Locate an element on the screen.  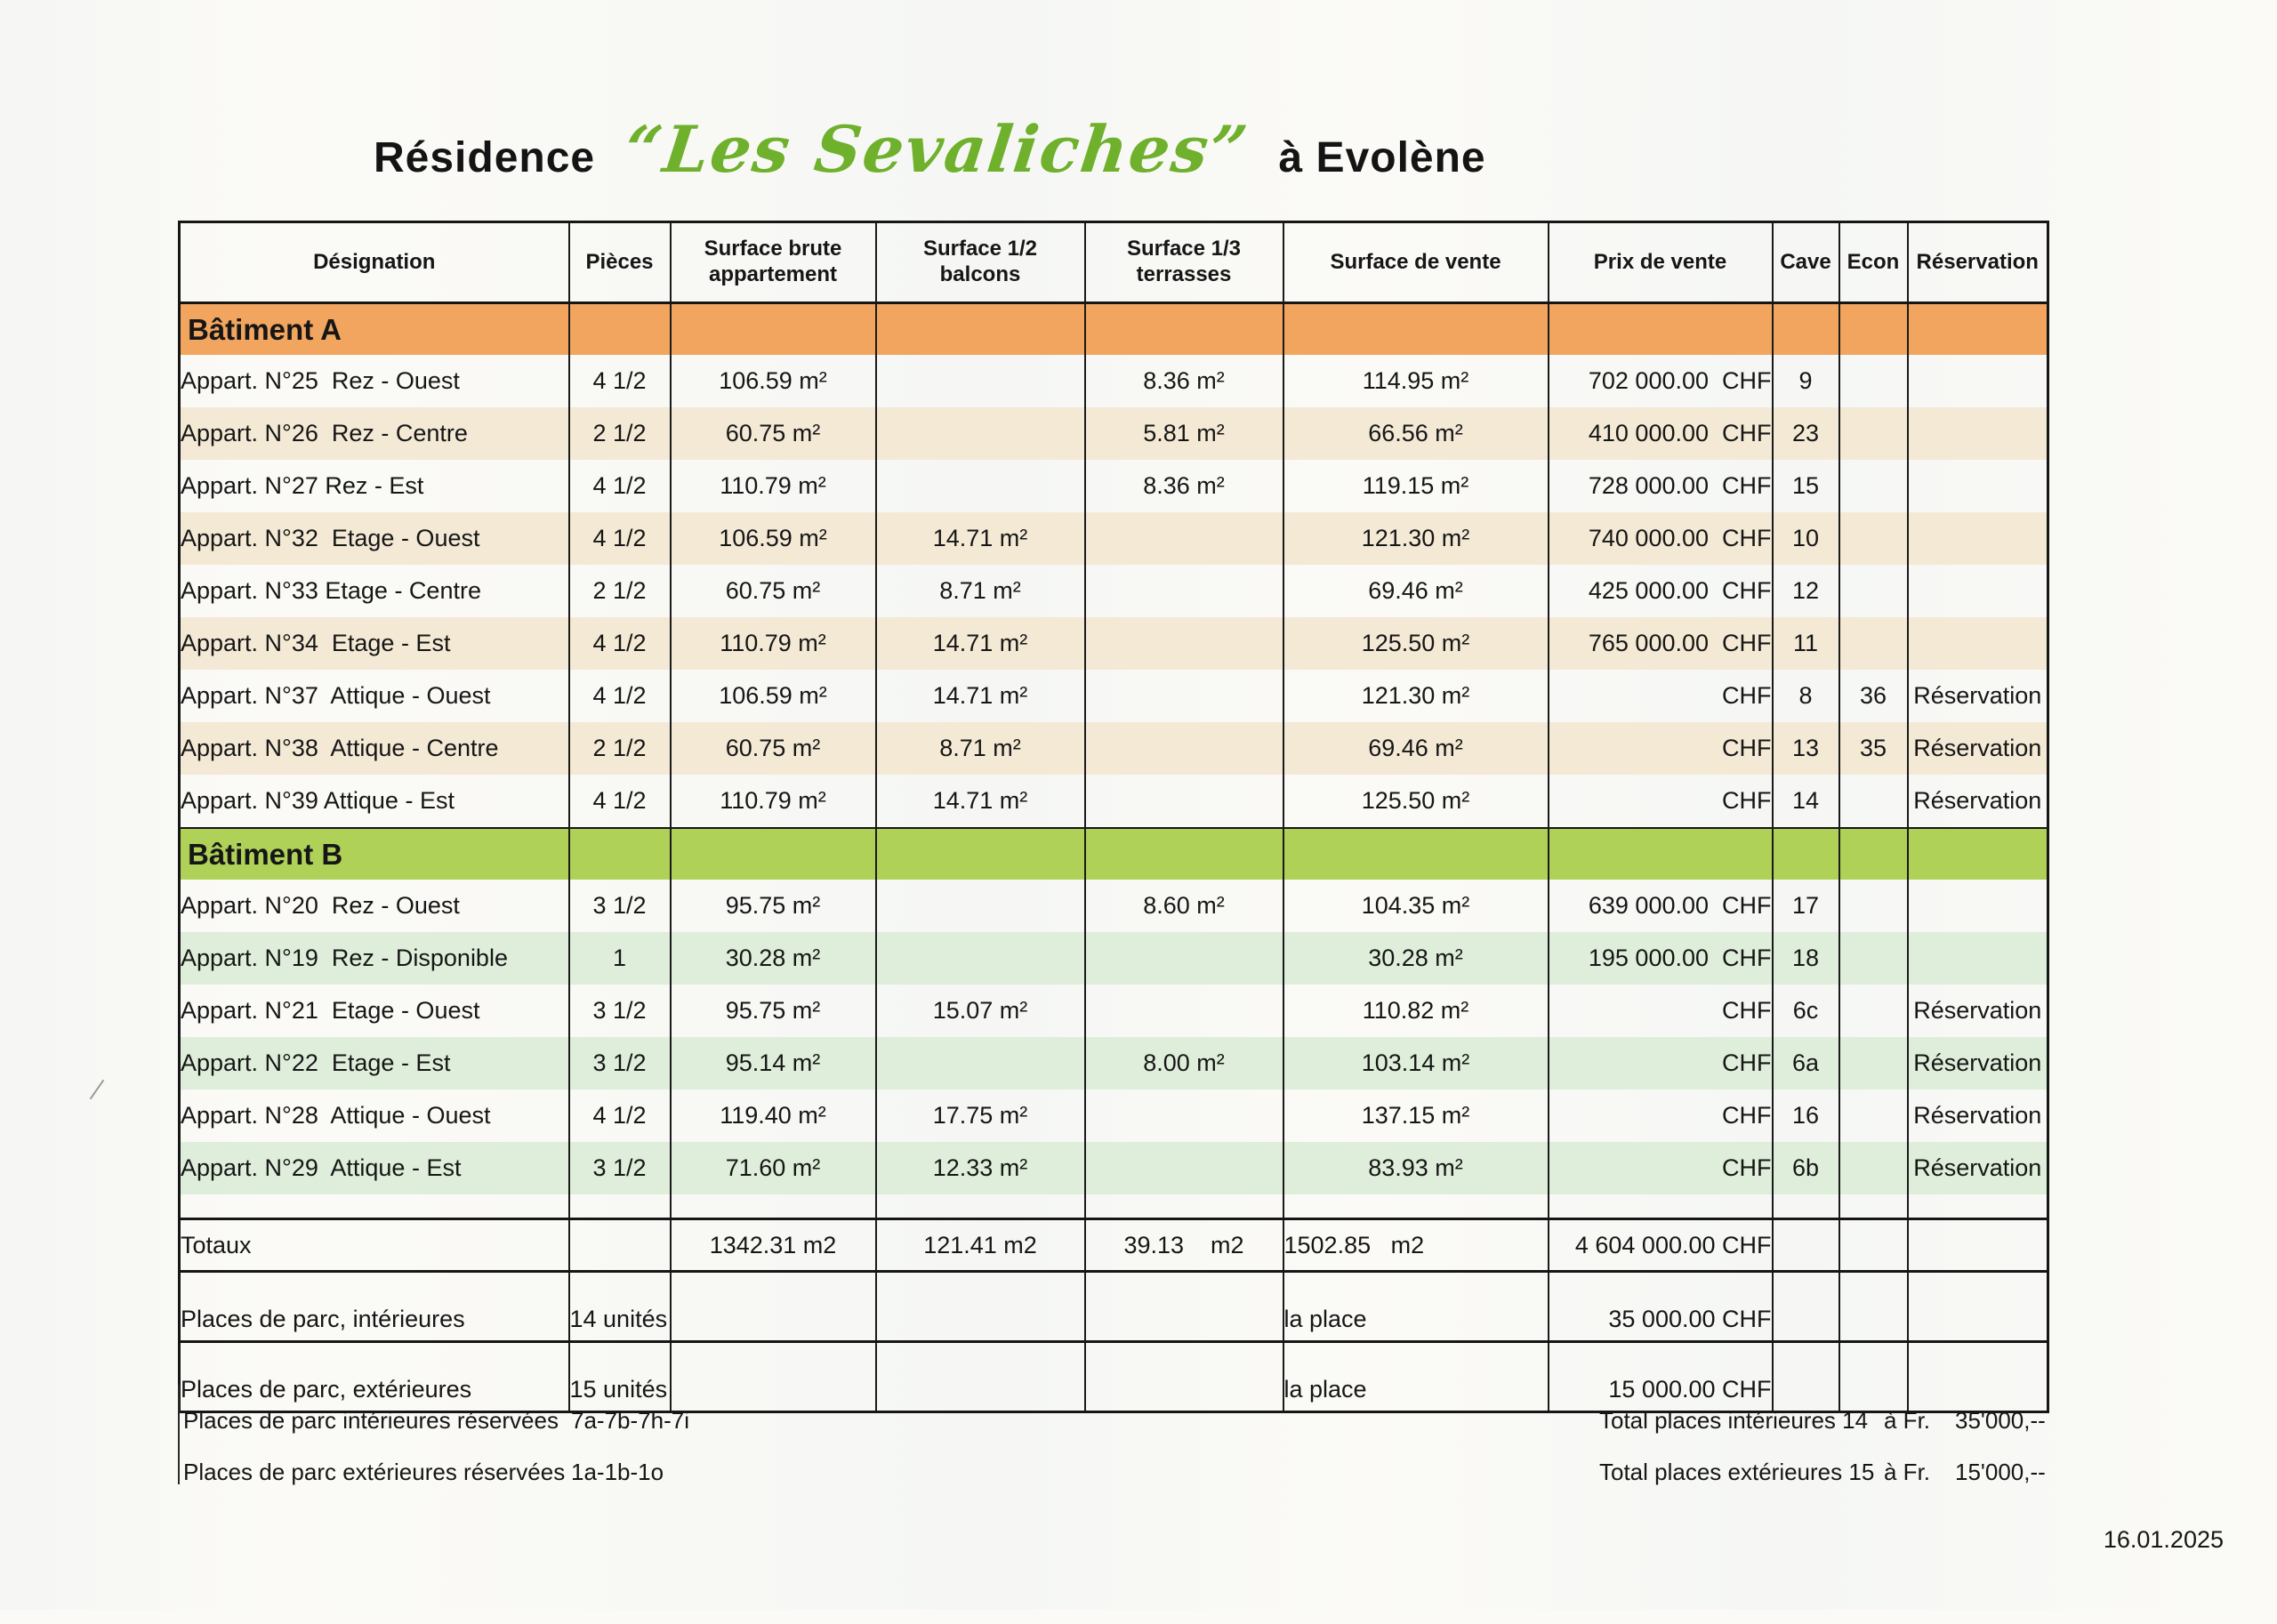
cell-designation: Appart. N°22 Etage - Est is located at coordinates (374, 1063).